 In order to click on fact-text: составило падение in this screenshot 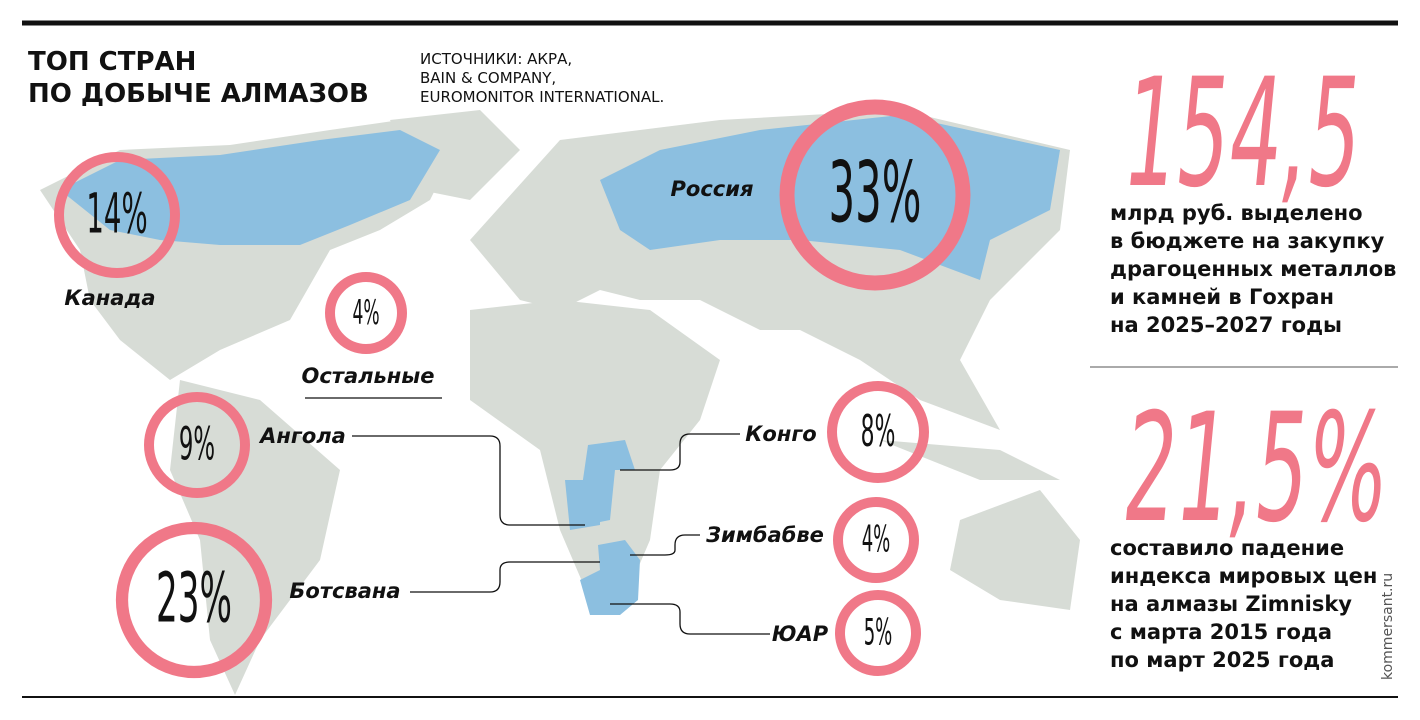, I will do `click(1227, 548)`.